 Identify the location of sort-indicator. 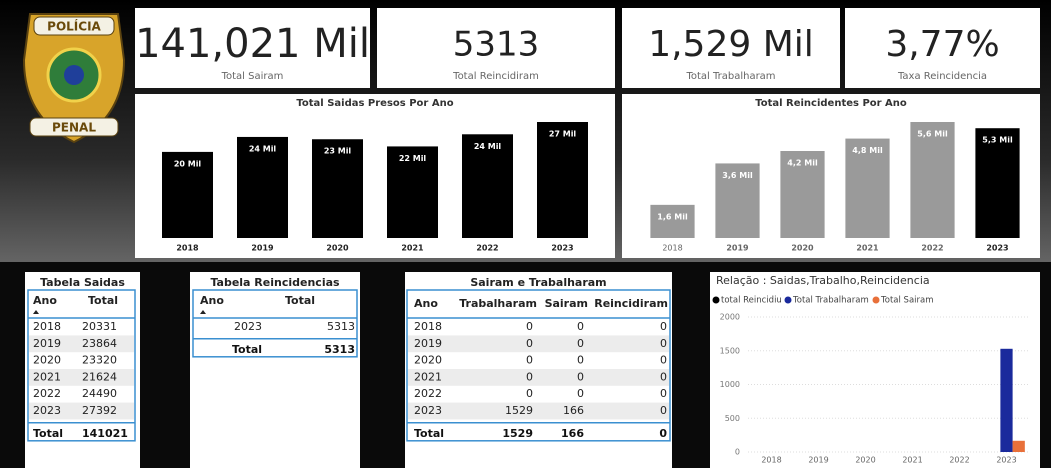
(203, 312).